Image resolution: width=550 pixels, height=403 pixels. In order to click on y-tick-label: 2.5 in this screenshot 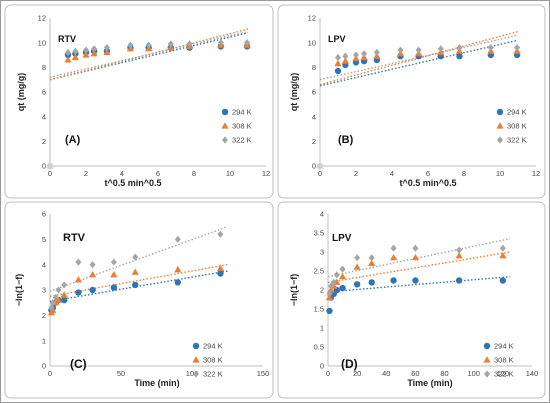, I will do `click(319, 271)`.